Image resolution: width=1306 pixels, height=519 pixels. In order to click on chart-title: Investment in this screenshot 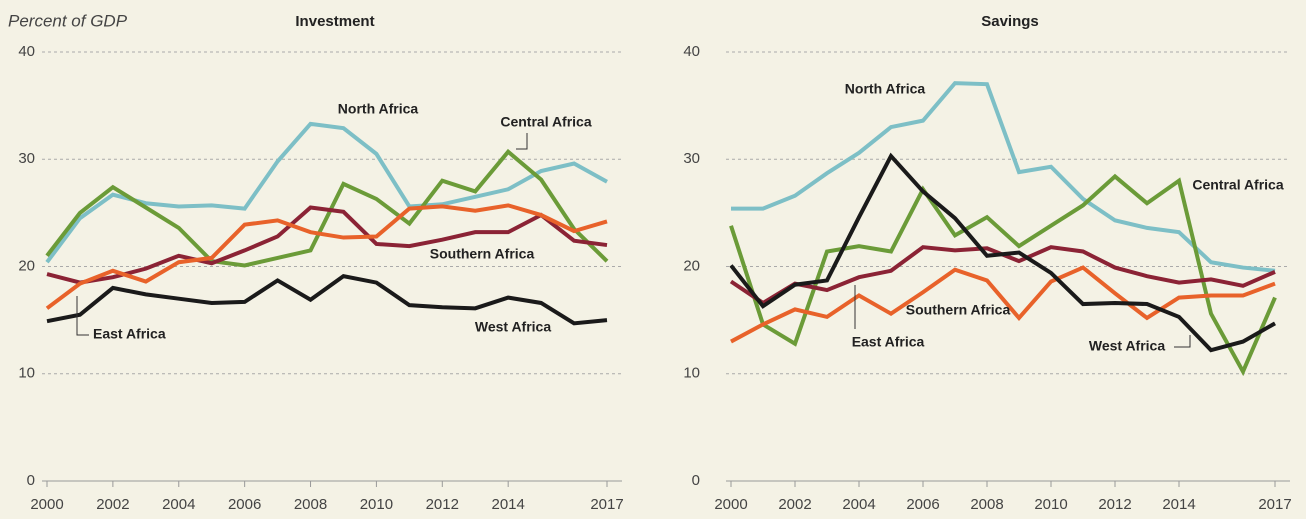, I will do `click(334, 21)`.